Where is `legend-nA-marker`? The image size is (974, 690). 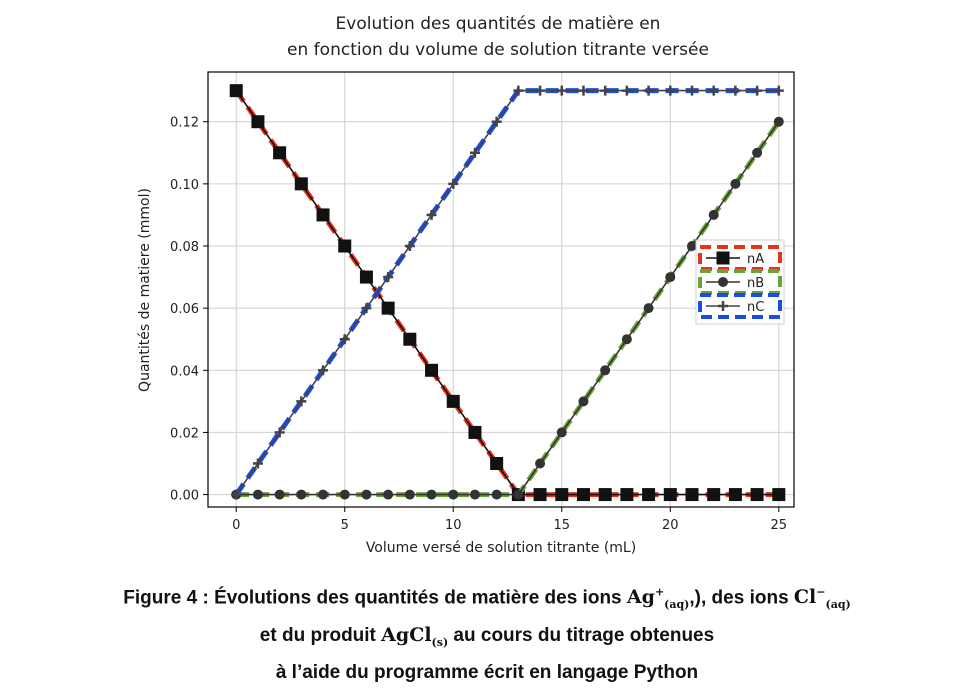 legend-nA-marker is located at coordinates (723, 258).